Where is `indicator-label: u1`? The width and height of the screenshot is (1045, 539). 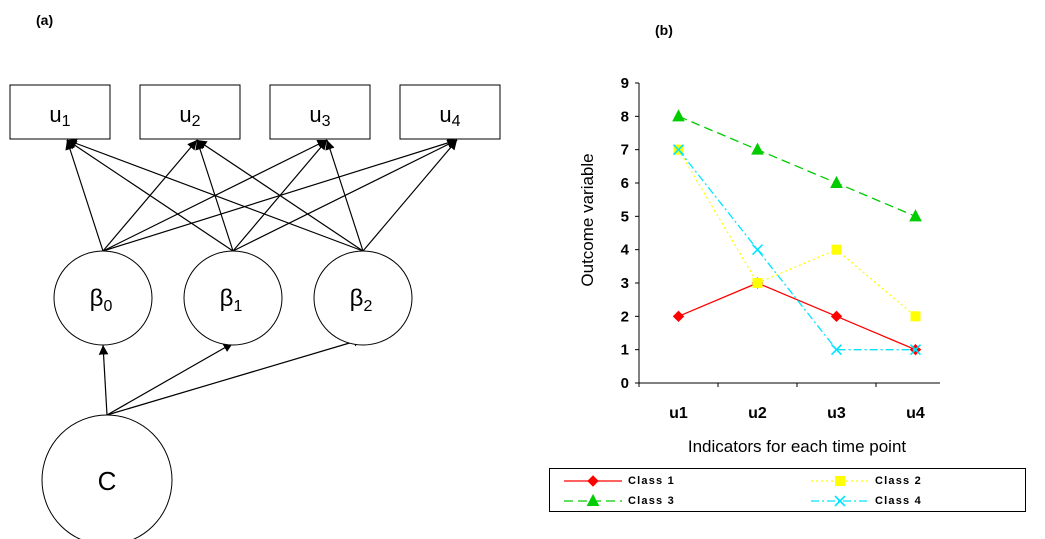
indicator-label: u1 is located at coordinates (59, 116).